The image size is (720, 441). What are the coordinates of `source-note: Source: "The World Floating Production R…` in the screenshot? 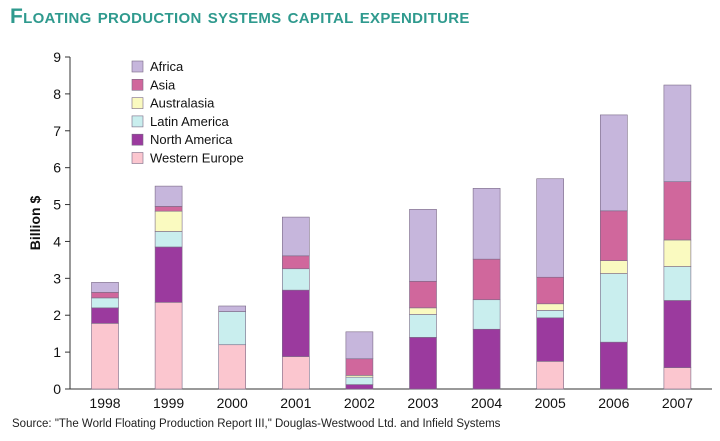 It's located at (256, 424).